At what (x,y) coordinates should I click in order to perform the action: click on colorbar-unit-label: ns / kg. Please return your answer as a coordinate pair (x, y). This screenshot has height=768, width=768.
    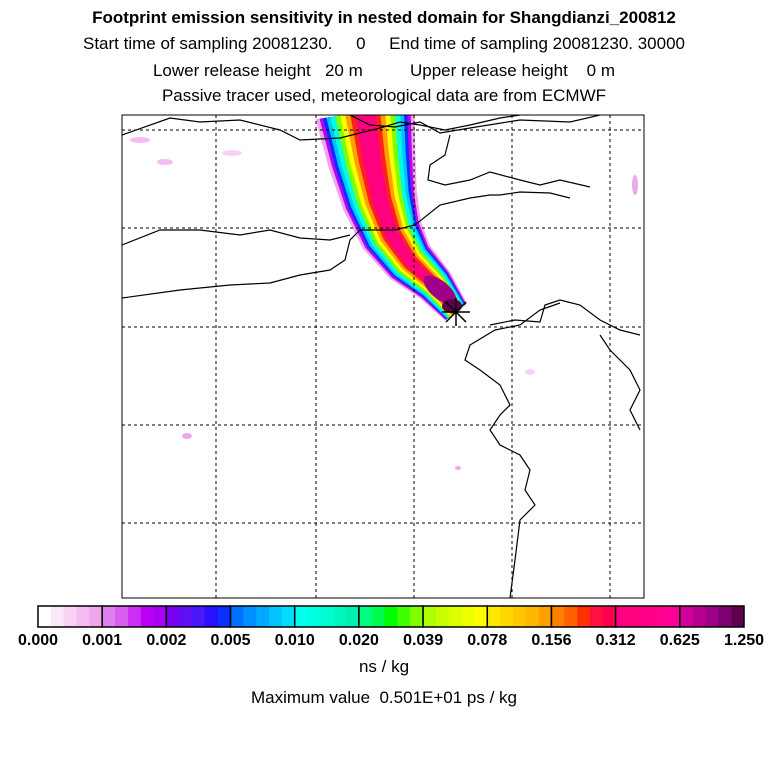
    Looking at the image, I should click on (384, 666).